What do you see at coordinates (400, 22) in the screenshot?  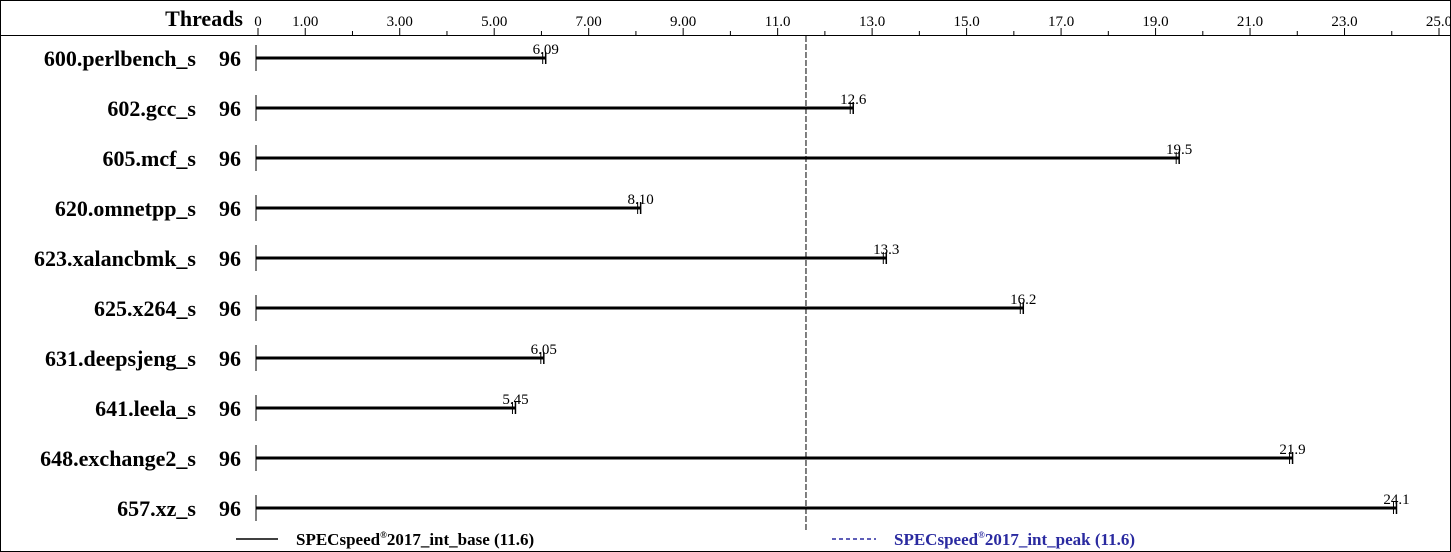 I see `x-tick-label: 3.00` at bounding box center [400, 22].